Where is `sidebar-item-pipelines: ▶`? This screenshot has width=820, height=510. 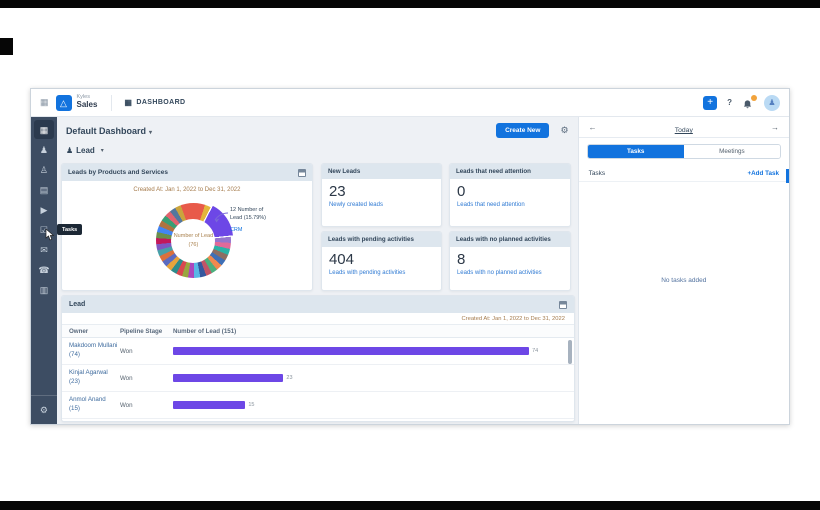 sidebar-item-pipelines: ▶ is located at coordinates (44, 209).